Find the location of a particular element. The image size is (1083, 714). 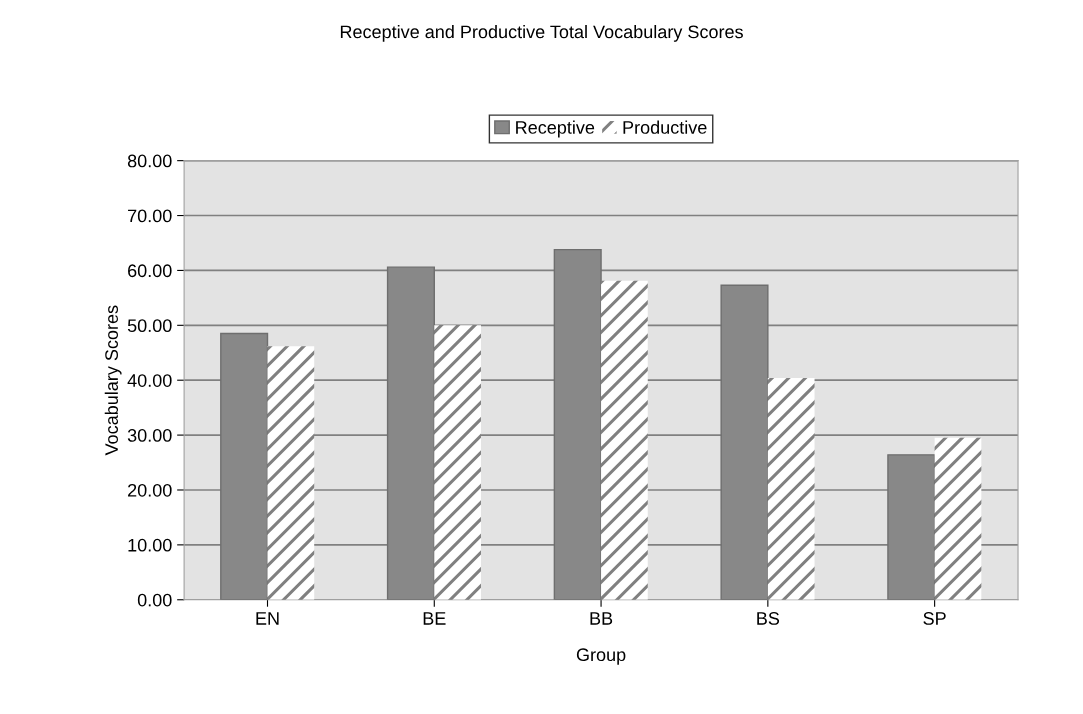

legend-label: Productive is located at coordinates (665, 127).